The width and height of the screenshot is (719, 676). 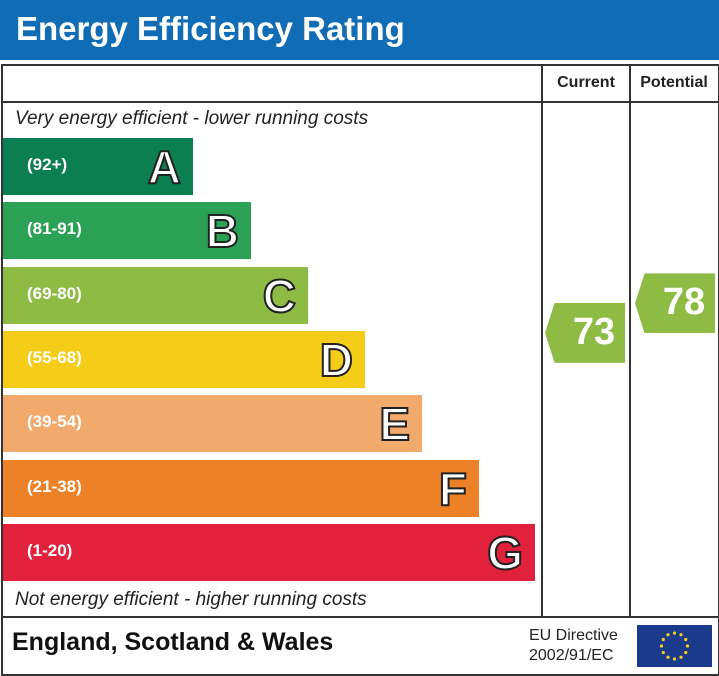 What do you see at coordinates (594, 331) in the screenshot?
I see `current-rating-value: 73` at bounding box center [594, 331].